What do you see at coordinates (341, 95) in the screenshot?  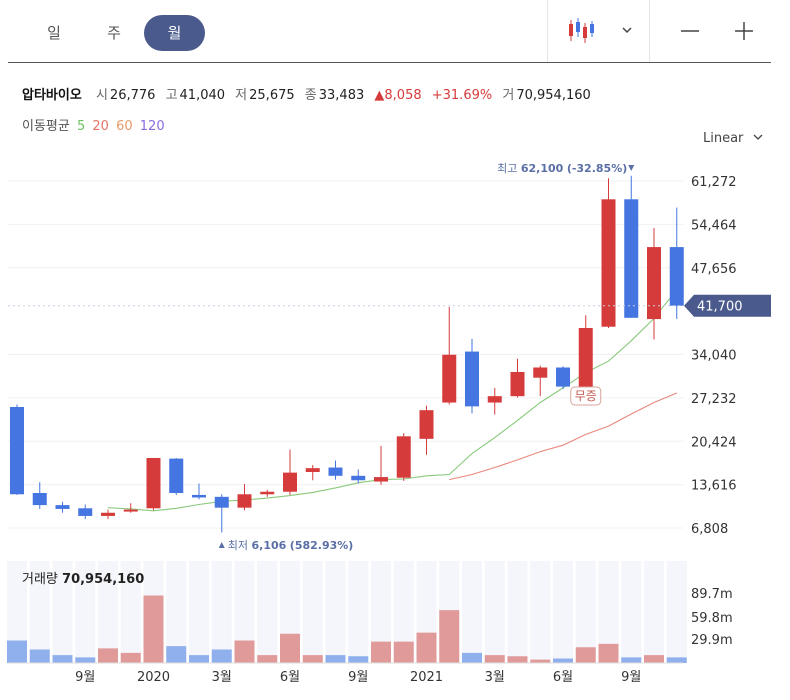 I see `close-value: 33,483` at bounding box center [341, 95].